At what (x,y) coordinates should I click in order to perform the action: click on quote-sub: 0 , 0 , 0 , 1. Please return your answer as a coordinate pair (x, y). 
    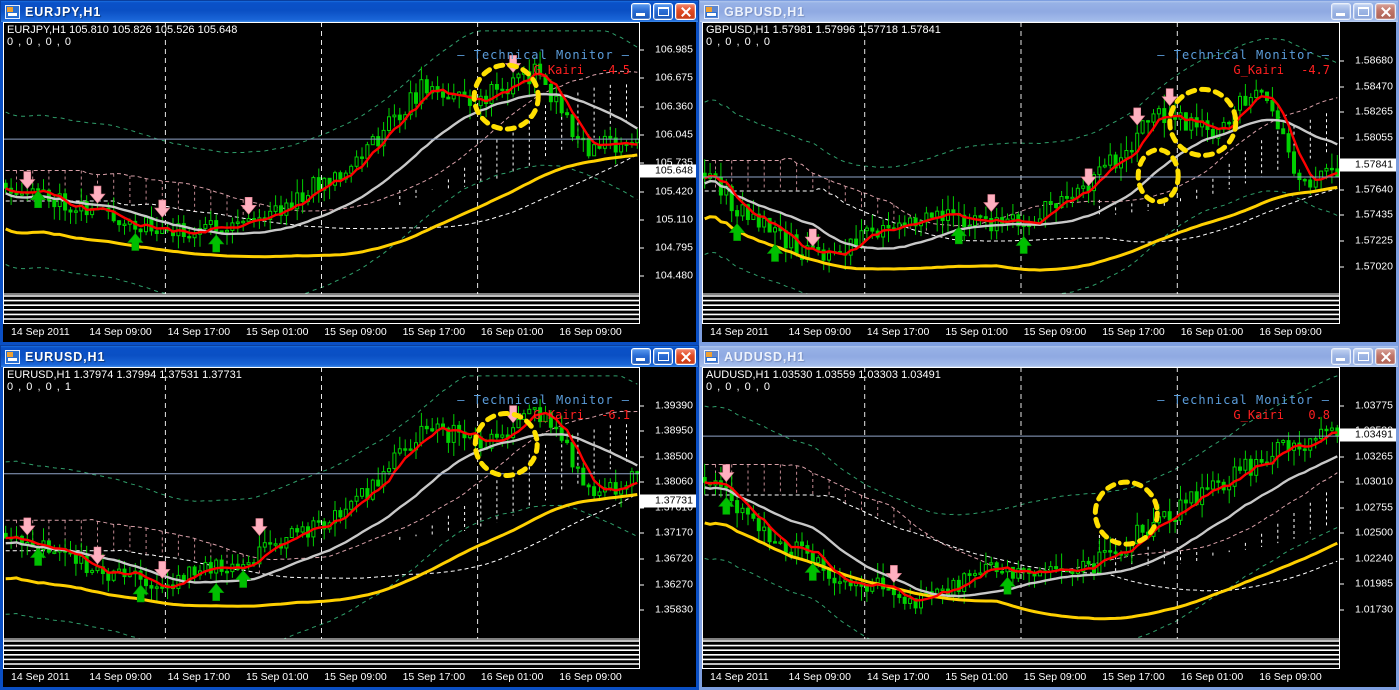
    Looking at the image, I should click on (39, 387).